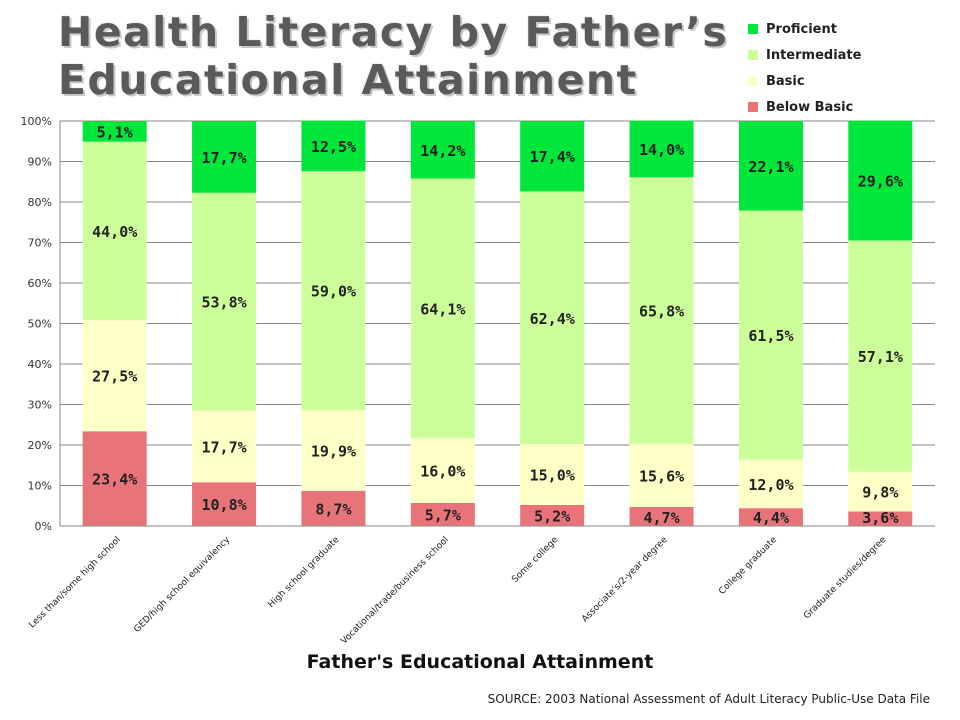 This screenshot has height=720, width=960. I want to click on data-label: 4,4%, so click(771, 518).